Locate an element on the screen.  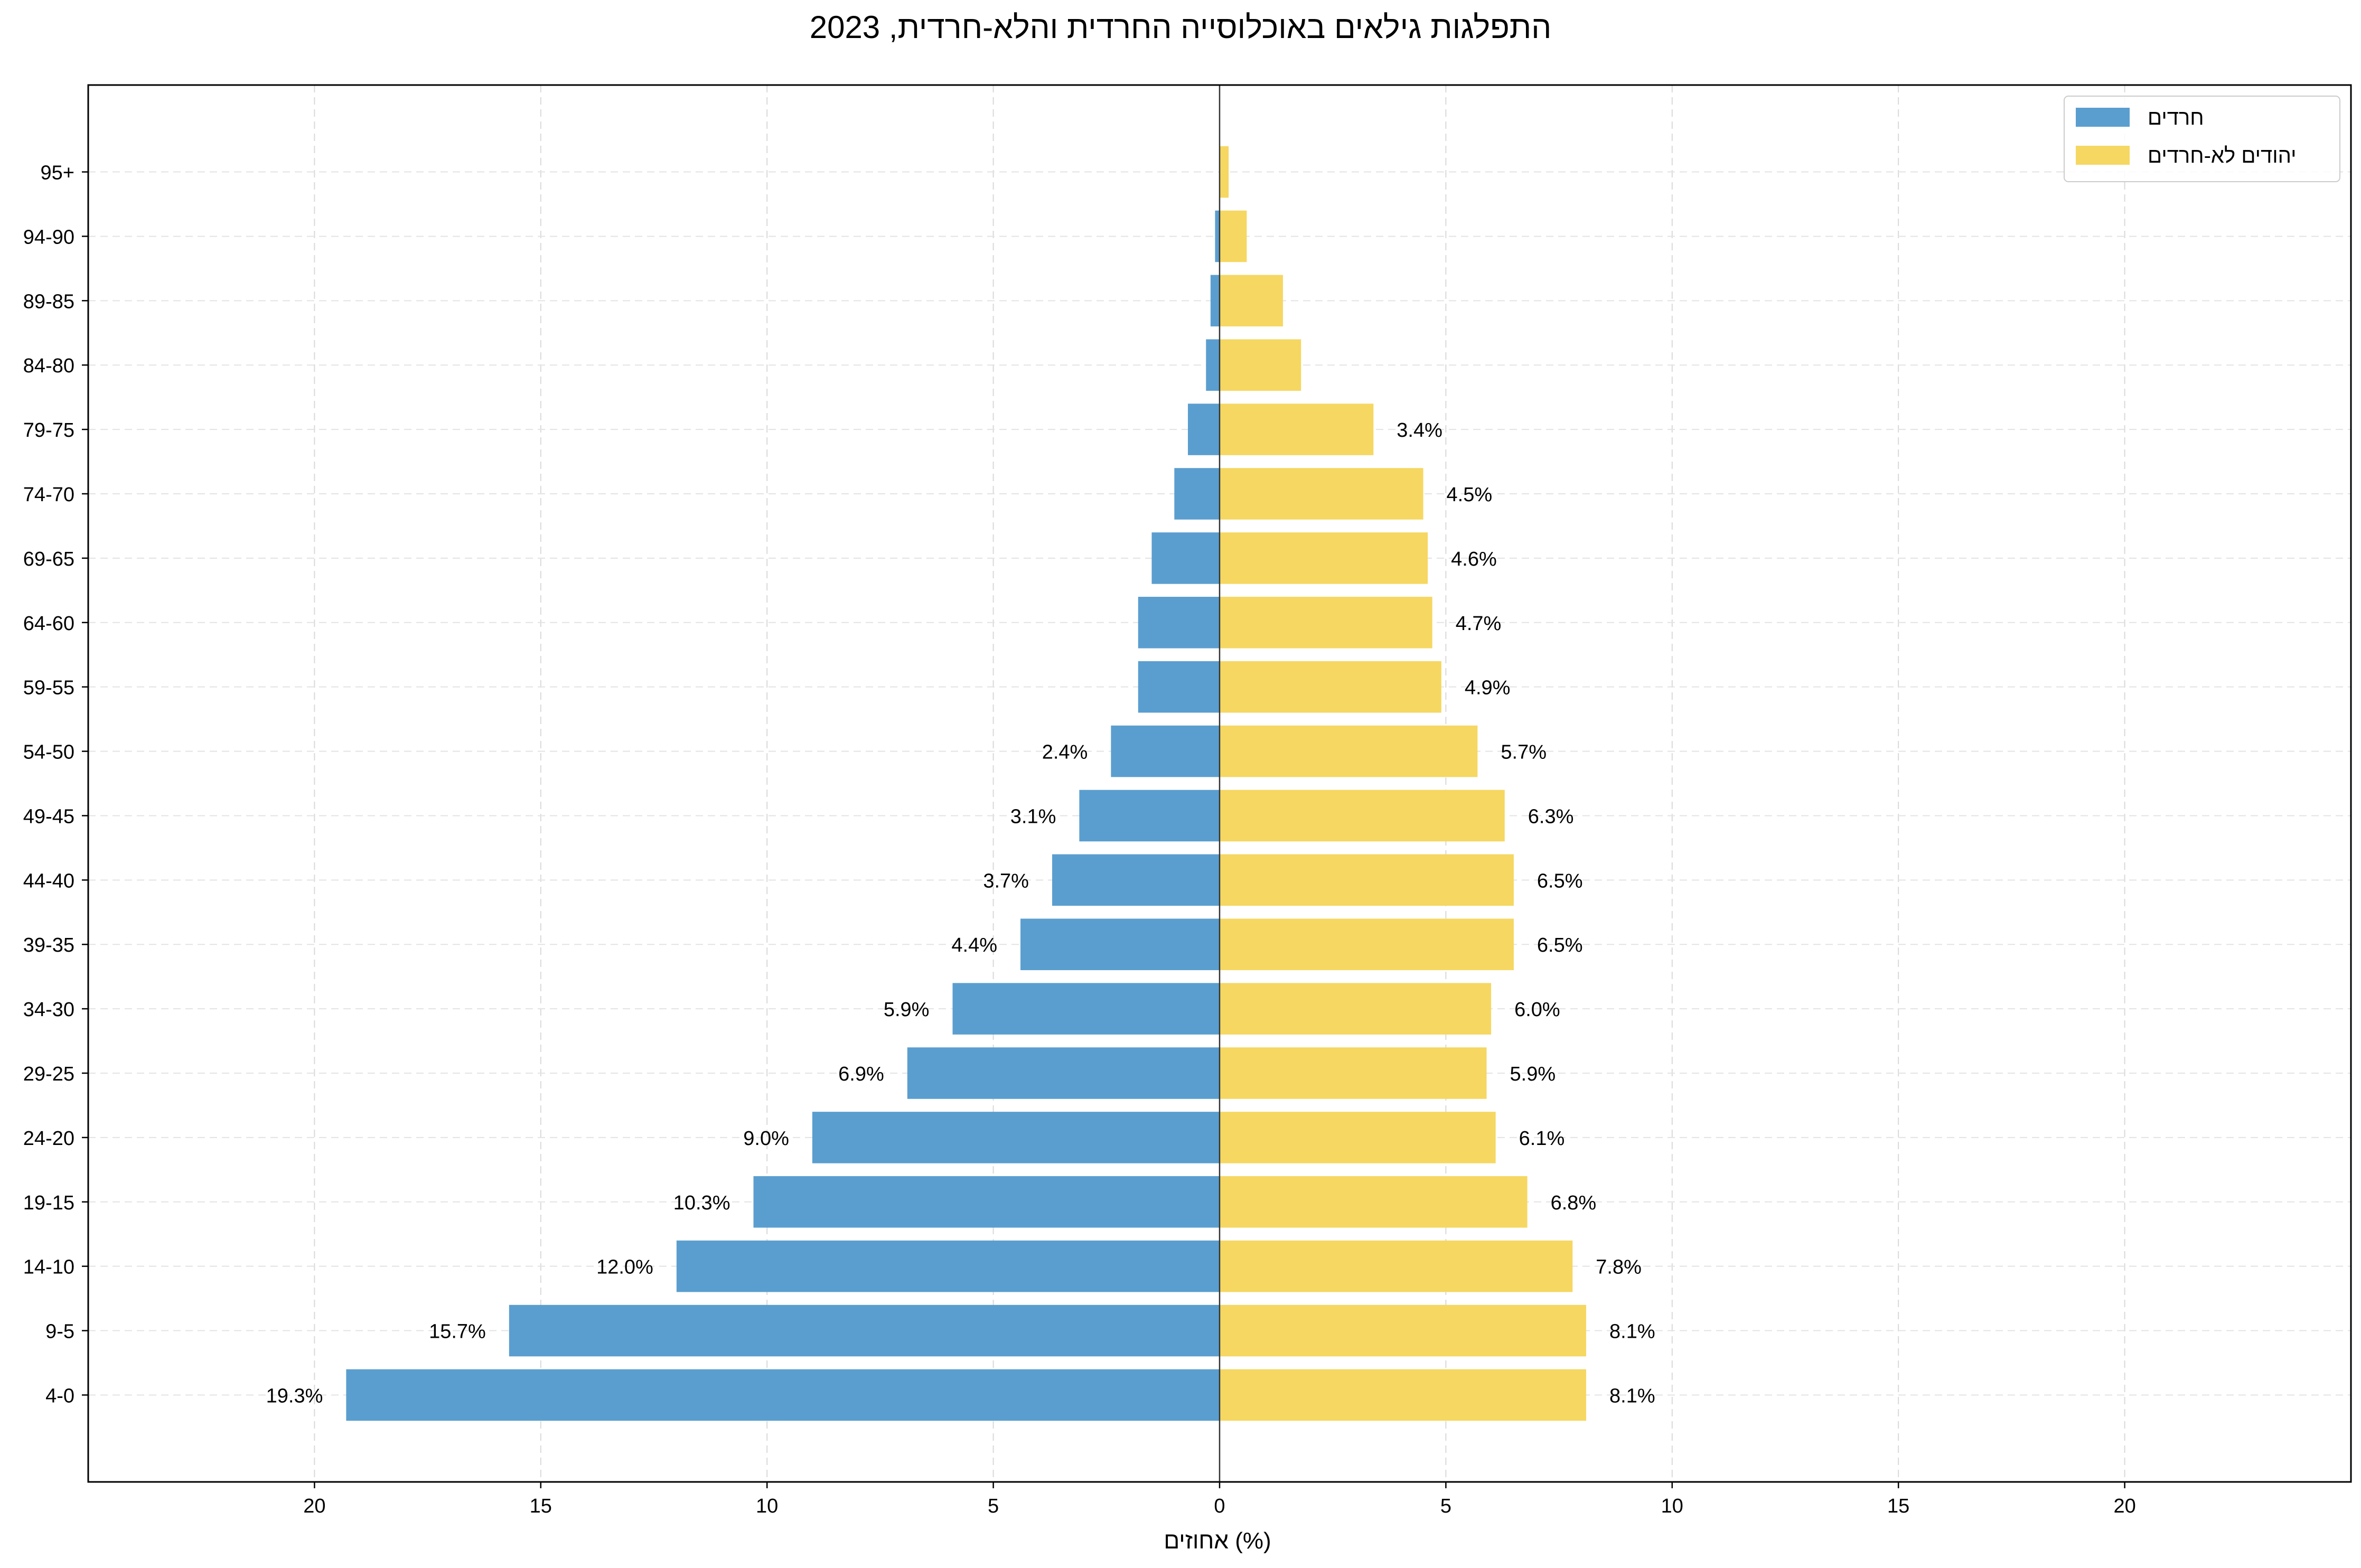
data-label: 6.1% is located at coordinates (1542, 1139).